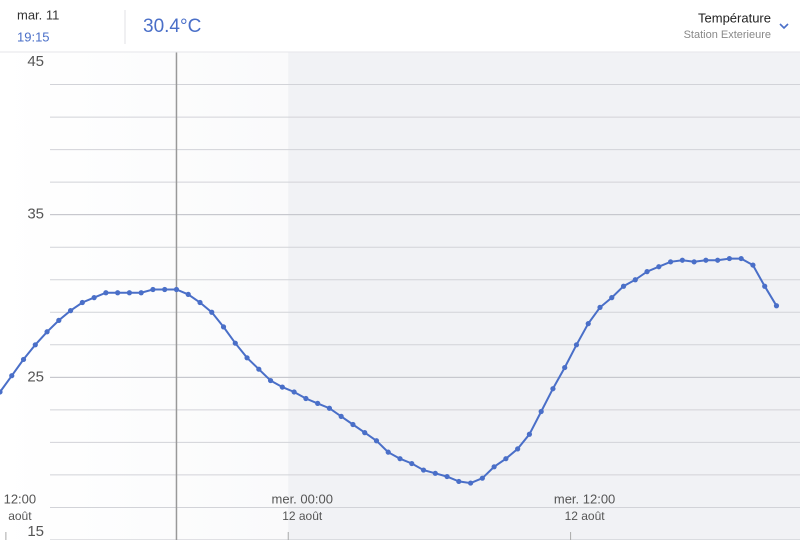 This screenshot has height=545, width=800. I want to click on x-tick-sublabel: août, so click(20, 516).